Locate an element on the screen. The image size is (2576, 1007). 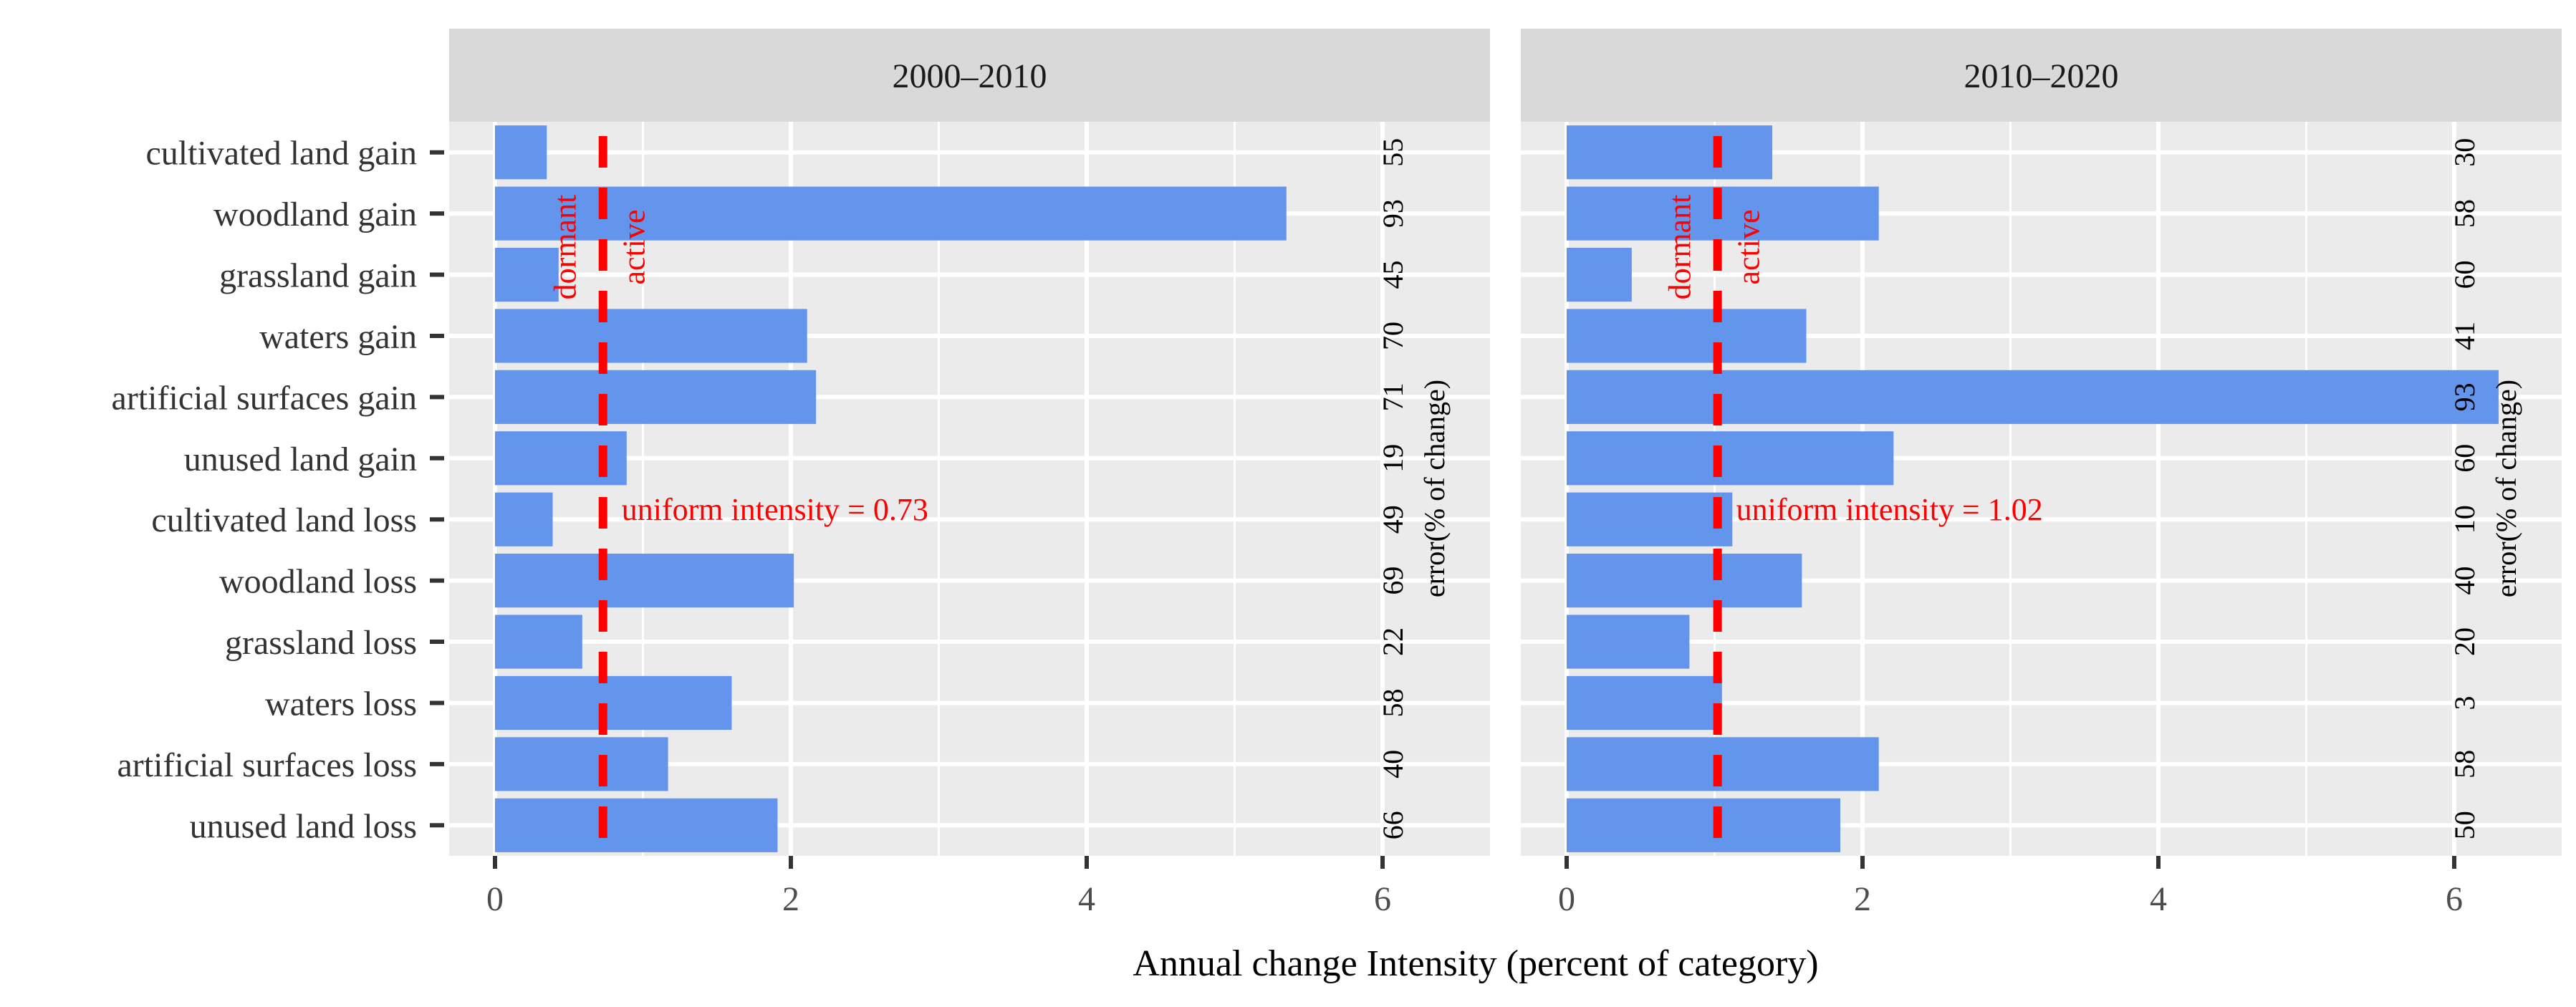
uniform-intensity-label: uniform intensity = 1.02 is located at coordinates (1889, 509).